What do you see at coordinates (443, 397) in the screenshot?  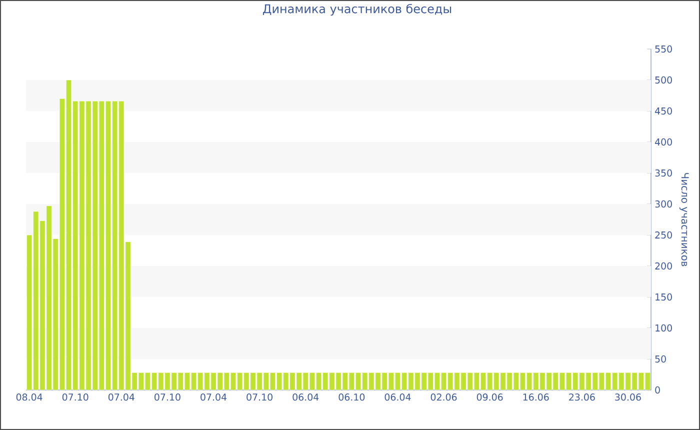 I see `x-tick-label: 02.06` at bounding box center [443, 397].